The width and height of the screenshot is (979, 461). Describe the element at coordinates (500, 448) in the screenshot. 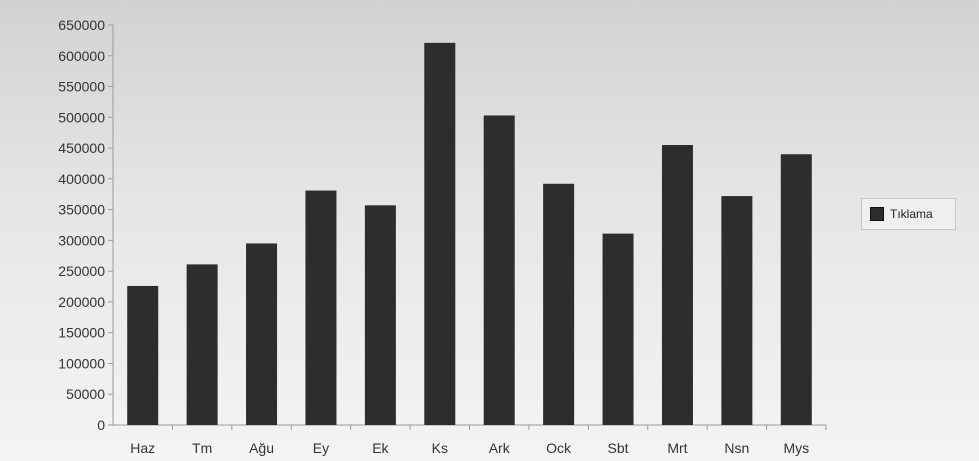

I see `x-tick-label: Ark` at that location.